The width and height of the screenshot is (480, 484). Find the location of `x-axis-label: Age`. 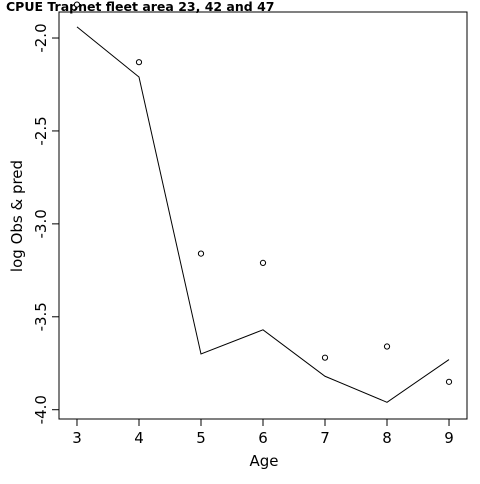

x-axis-label: Age is located at coordinates (263, 461).